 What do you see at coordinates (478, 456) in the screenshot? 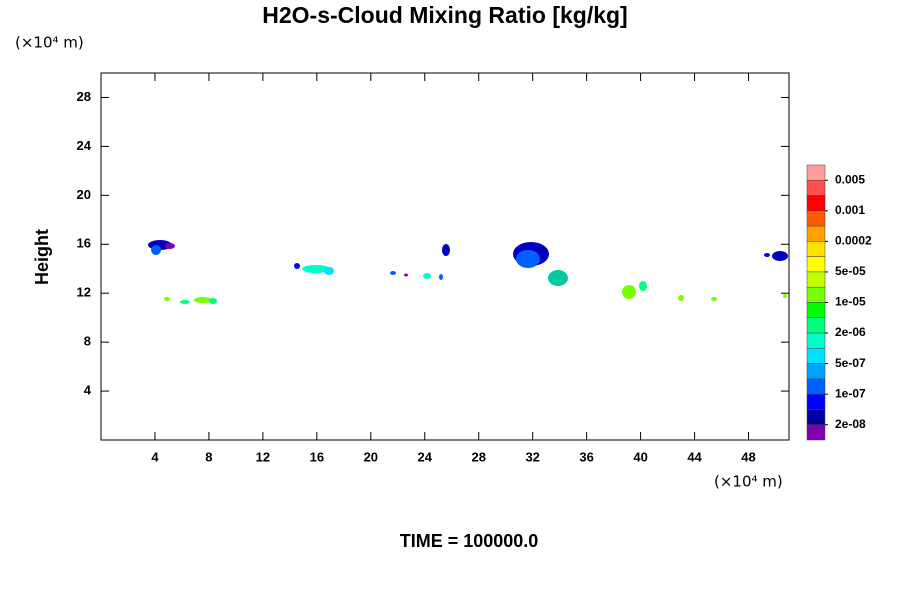
I see `x-tick-label: 28` at bounding box center [478, 456].